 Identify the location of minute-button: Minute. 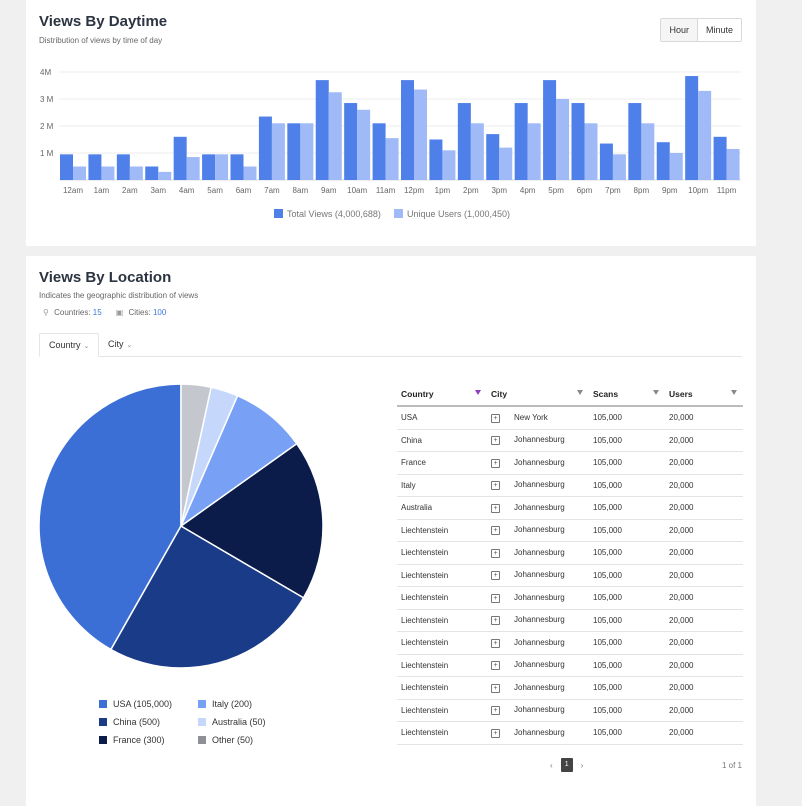
(719, 30).